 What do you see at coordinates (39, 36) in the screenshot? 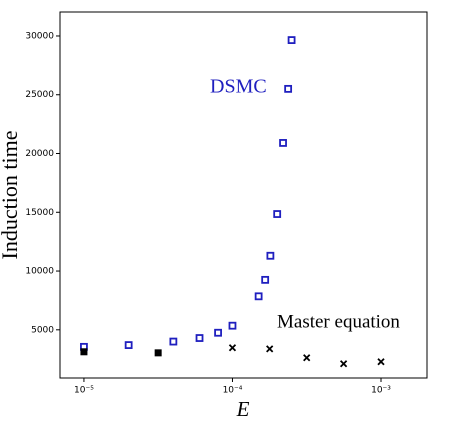
I see `y-tick-label: 30000` at bounding box center [39, 36].